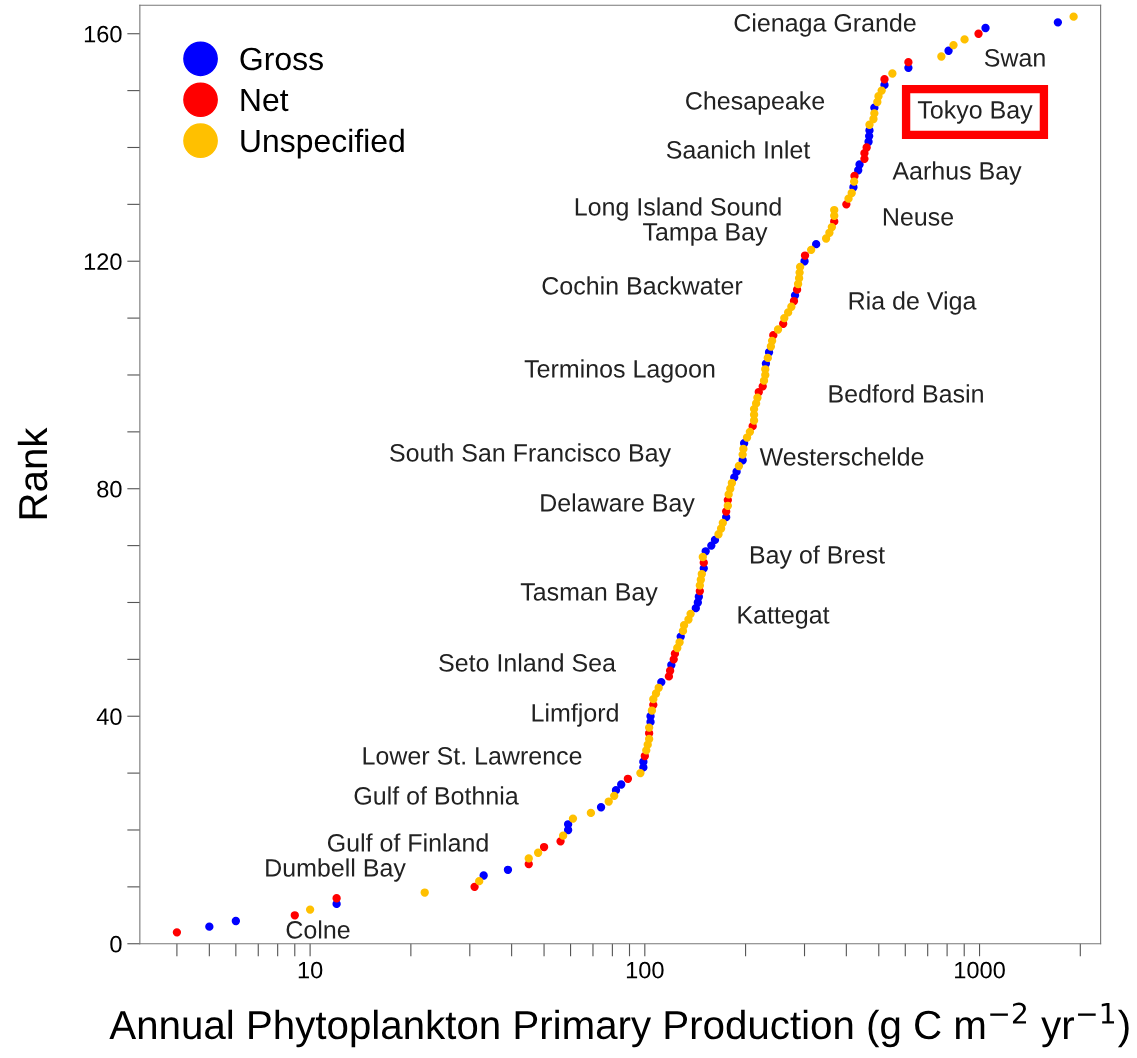 The image size is (1137, 1058). What do you see at coordinates (407, 842) in the screenshot?
I see `annotation: Gulf of Finland` at bounding box center [407, 842].